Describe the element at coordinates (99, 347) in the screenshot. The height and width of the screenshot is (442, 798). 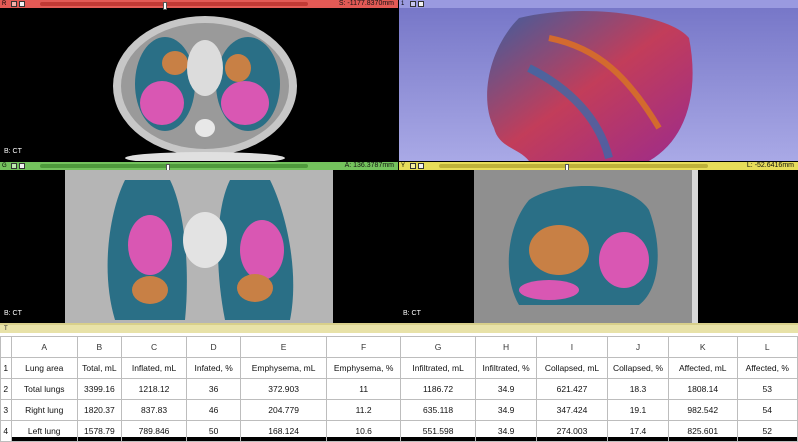
I see `column-letter: B` at that location.